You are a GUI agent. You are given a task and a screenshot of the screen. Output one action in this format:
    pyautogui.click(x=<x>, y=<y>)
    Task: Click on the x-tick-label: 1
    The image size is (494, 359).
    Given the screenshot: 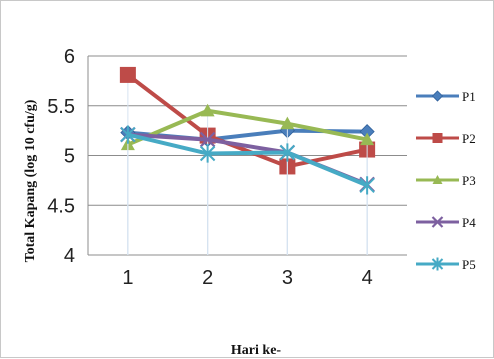 What is the action you would take?
    pyautogui.click(x=127, y=278)
    